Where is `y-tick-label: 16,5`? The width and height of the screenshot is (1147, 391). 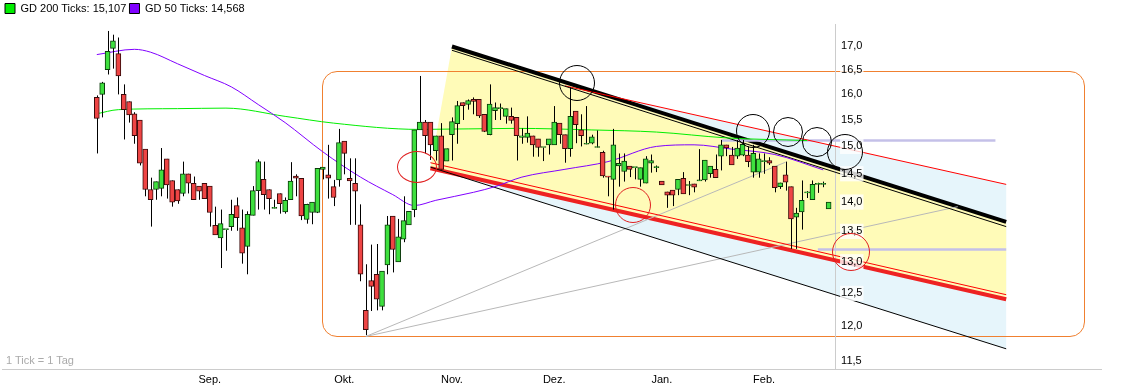 y-tick-label: 16,5 is located at coordinates (852, 68).